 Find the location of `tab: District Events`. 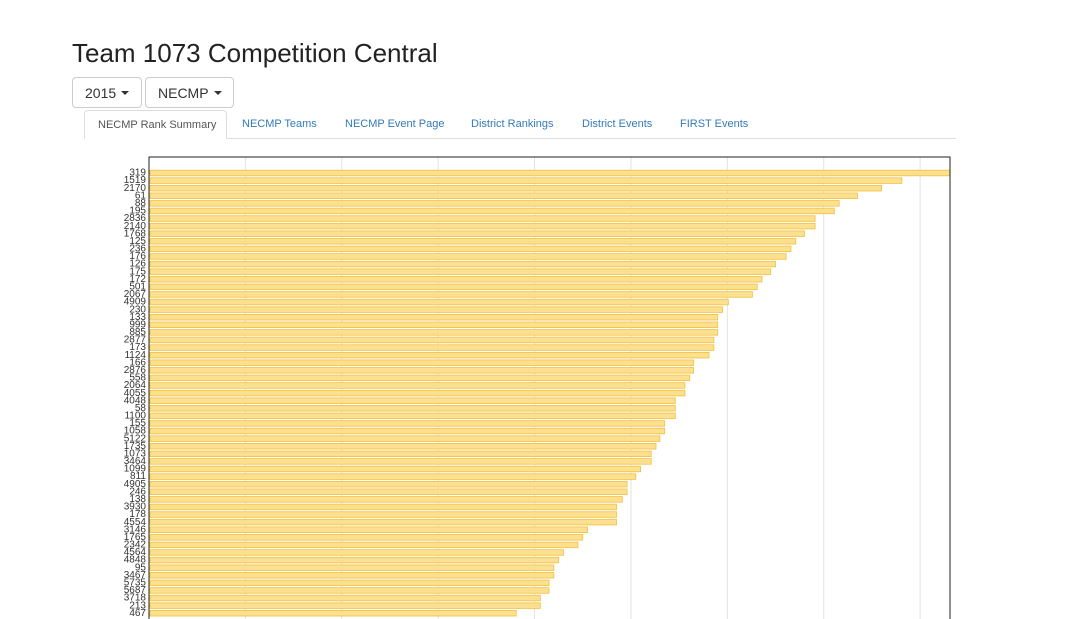

tab: District Events is located at coordinates (617, 124).